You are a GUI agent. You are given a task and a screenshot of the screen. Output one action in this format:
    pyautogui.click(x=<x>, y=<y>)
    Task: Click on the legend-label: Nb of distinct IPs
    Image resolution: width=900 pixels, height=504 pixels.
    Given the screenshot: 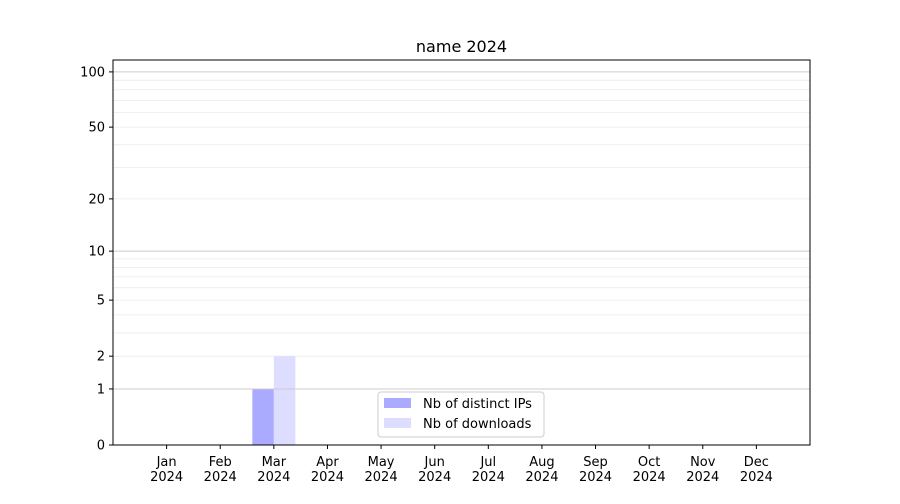 What is the action you would take?
    pyautogui.click(x=477, y=404)
    